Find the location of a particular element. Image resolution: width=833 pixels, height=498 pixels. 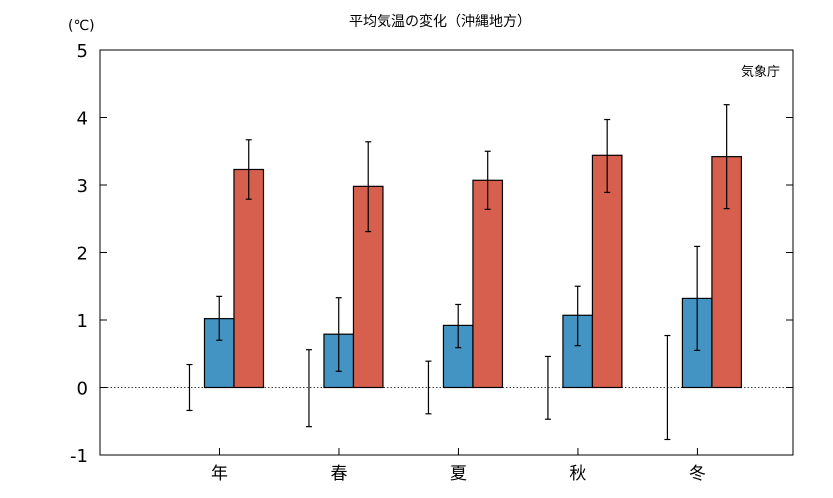

x-tick-label: 秋 is located at coordinates (577, 474).